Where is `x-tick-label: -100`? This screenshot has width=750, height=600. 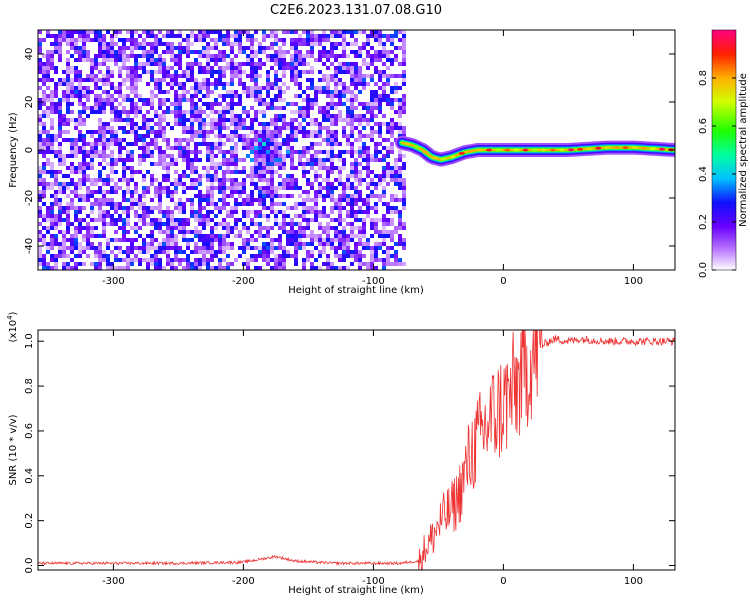 x-tick-label: -100 is located at coordinates (373, 581).